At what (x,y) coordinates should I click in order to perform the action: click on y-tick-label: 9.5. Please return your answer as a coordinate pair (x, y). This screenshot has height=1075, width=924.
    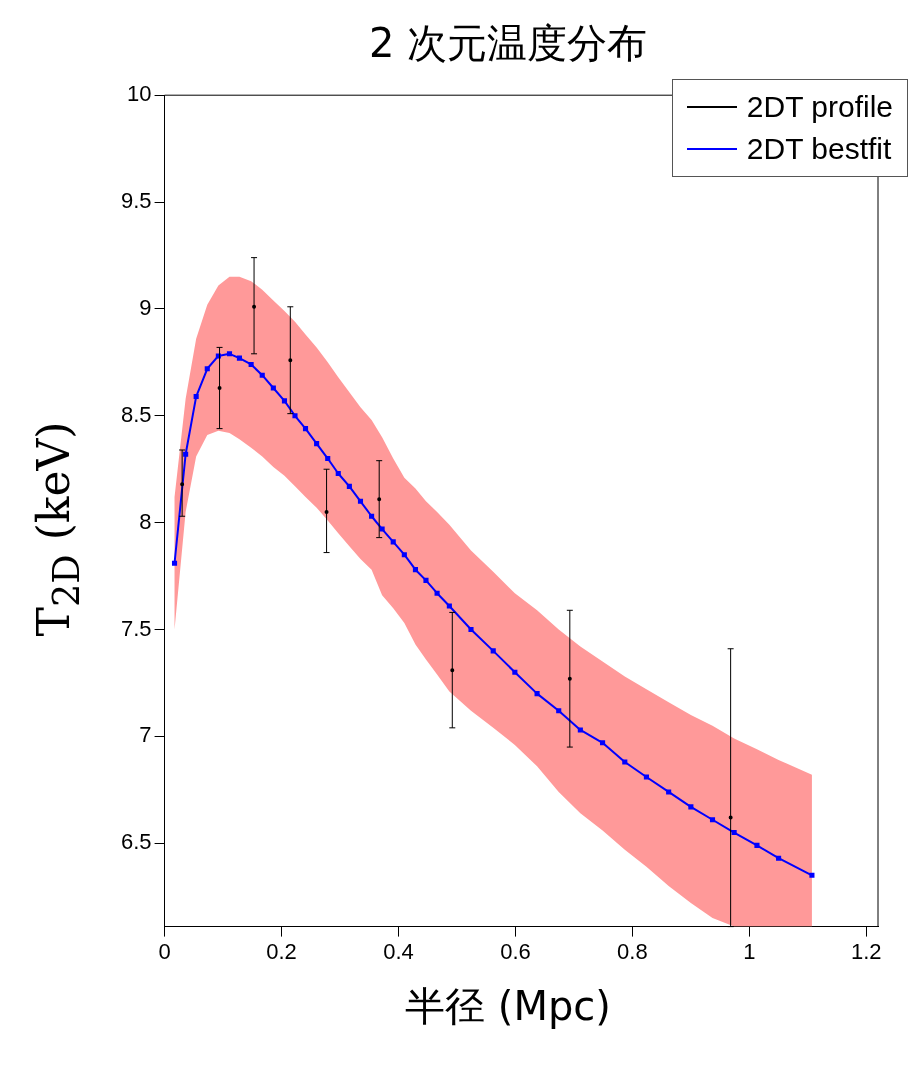
    Looking at the image, I should click on (136, 201).